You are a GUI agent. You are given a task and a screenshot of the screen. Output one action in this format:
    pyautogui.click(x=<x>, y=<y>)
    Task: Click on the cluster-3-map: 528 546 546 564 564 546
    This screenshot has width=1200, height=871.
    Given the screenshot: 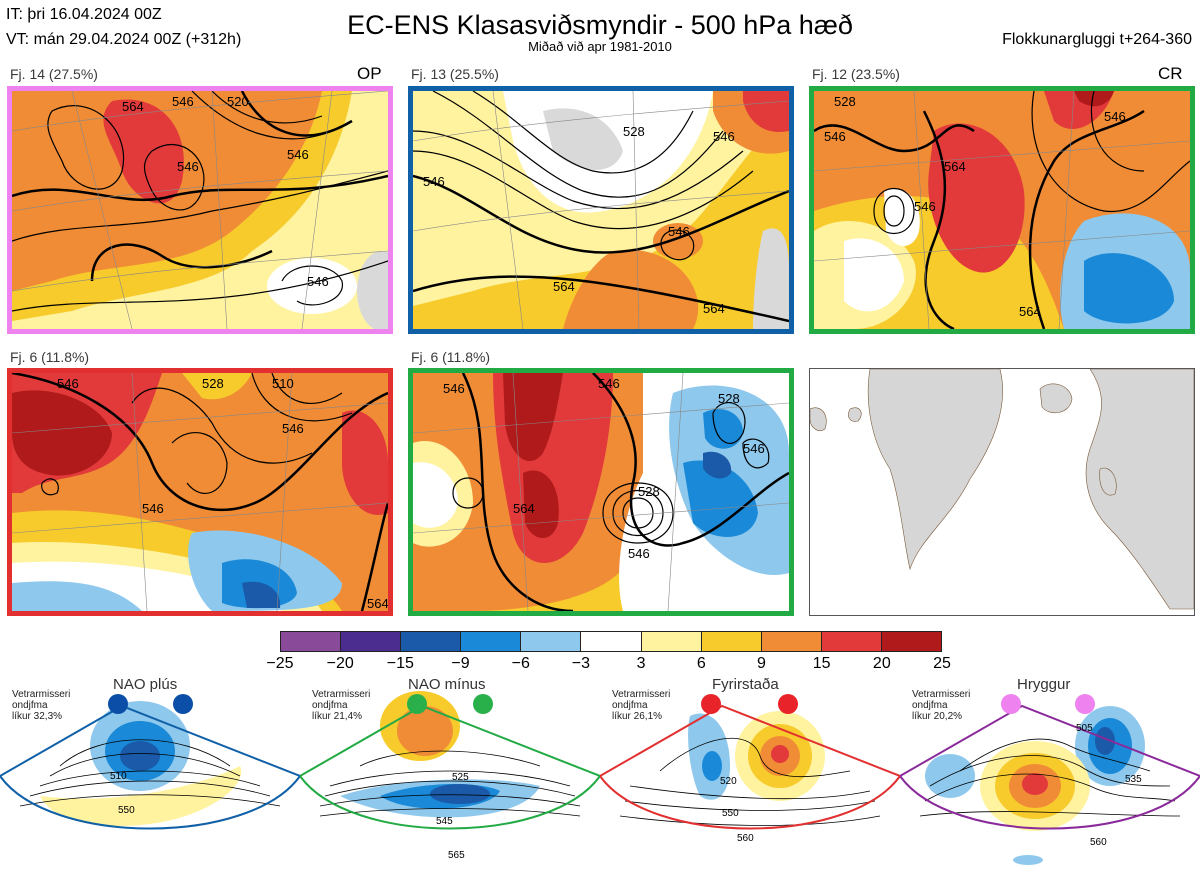 What is the action you would take?
    pyautogui.click(x=1002, y=210)
    